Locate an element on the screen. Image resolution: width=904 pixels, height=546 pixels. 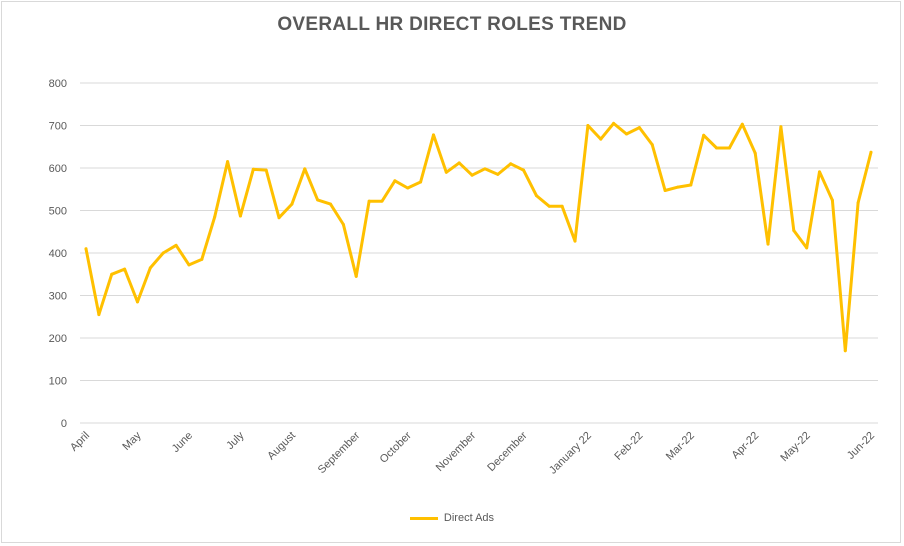
x-tick-label: October is located at coordinates (396, 447).